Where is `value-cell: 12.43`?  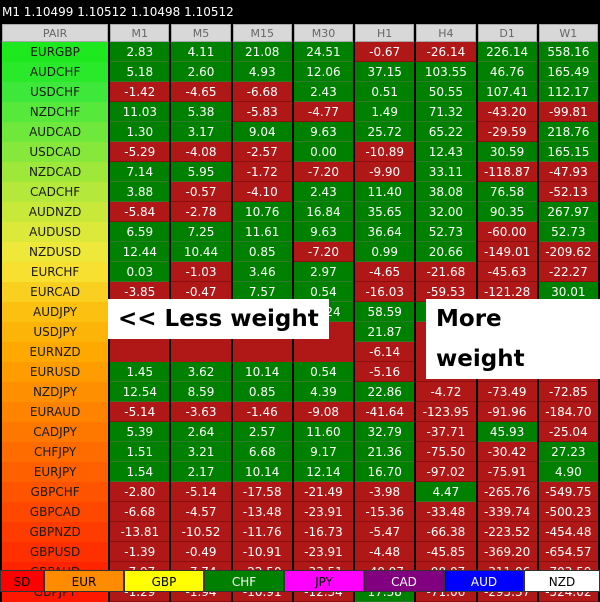 value-cell: 12.43 is located at coordinates (446, 152).